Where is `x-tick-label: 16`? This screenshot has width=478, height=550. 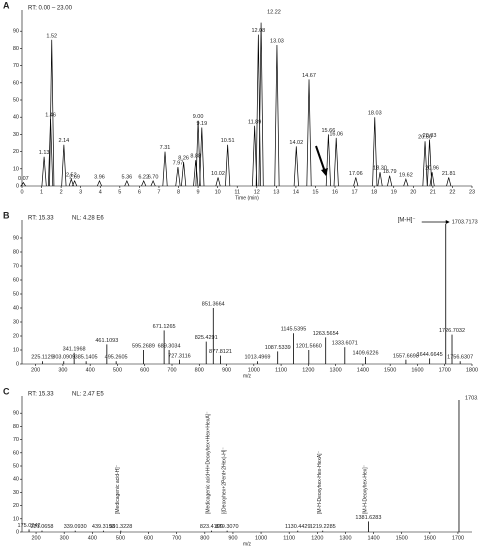
x-tick-label: 16 is located at coordinates (335, 192).